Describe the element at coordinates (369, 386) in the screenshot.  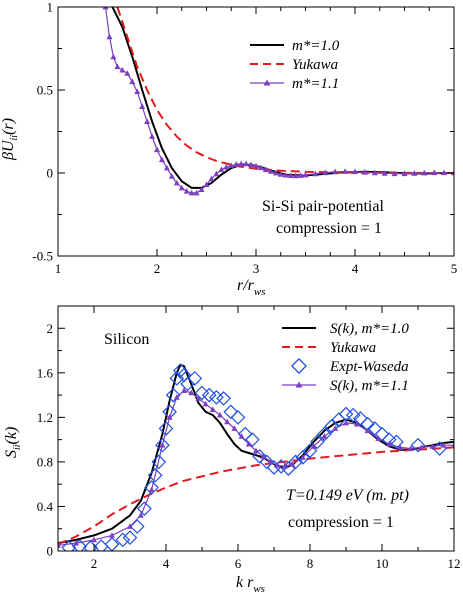
I see `p2-legend-label-m11: S(k), m*=1.1` at that location.